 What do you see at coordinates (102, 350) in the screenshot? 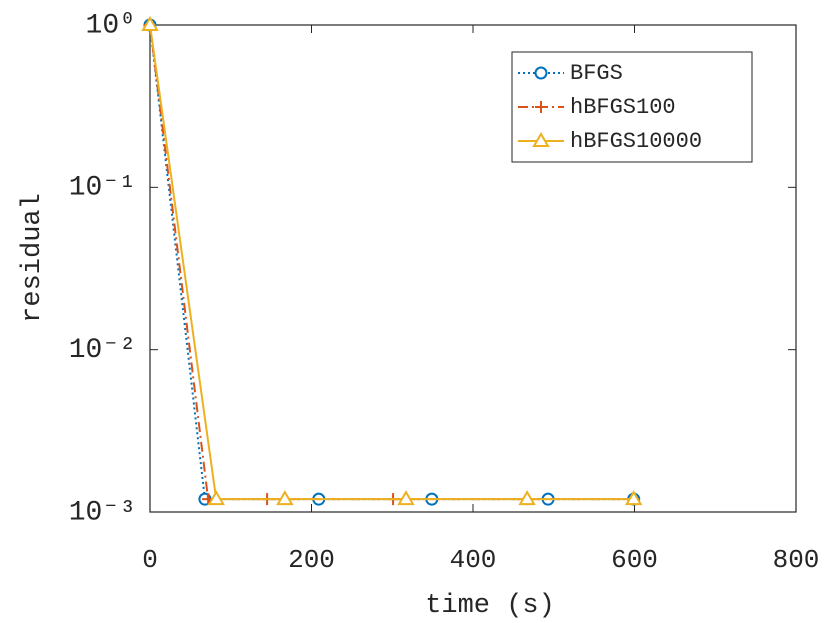
I see `y-tick-label: 10⁻²` at bounding box center [102, 350].